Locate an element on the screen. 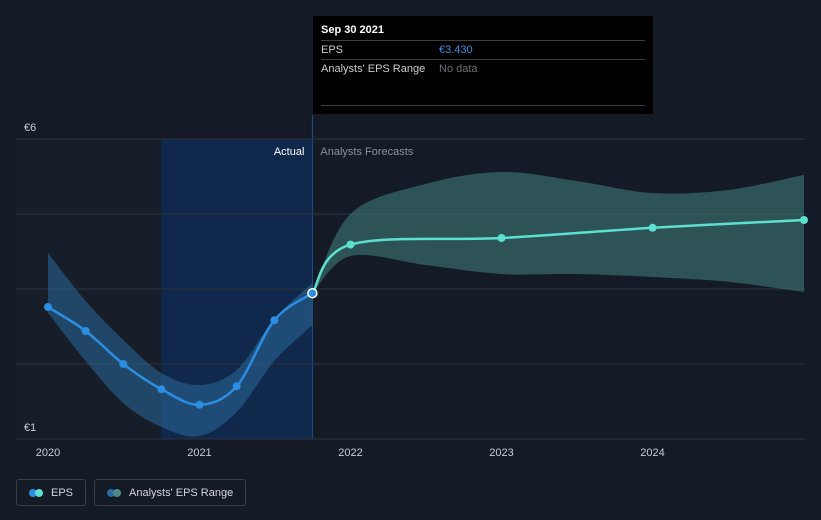 This screenshot has height=520, width=821. x-tick-label: 2021 is located at coordinates (199, 453).